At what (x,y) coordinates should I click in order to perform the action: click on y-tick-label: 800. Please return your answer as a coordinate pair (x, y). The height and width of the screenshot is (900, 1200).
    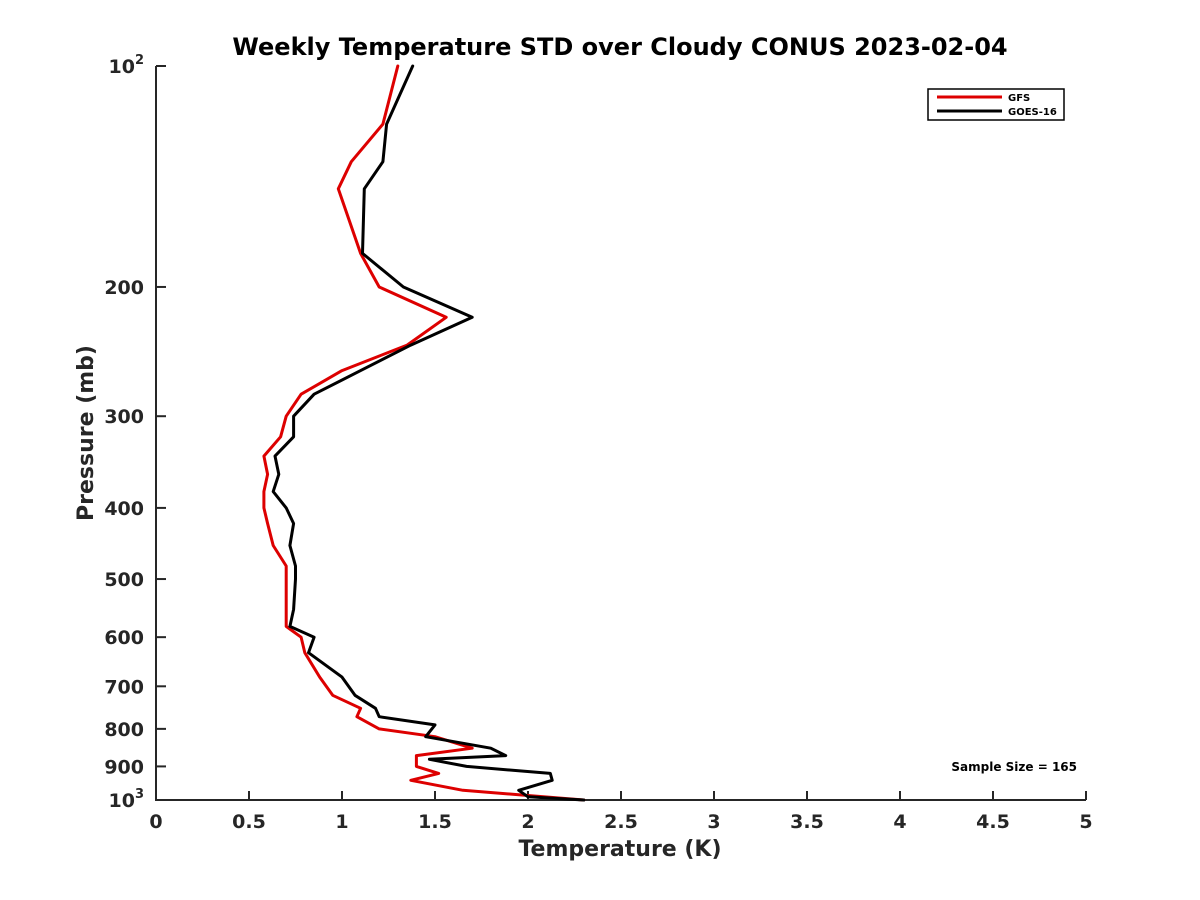
    Looking at the image, I should click on (124, 730).